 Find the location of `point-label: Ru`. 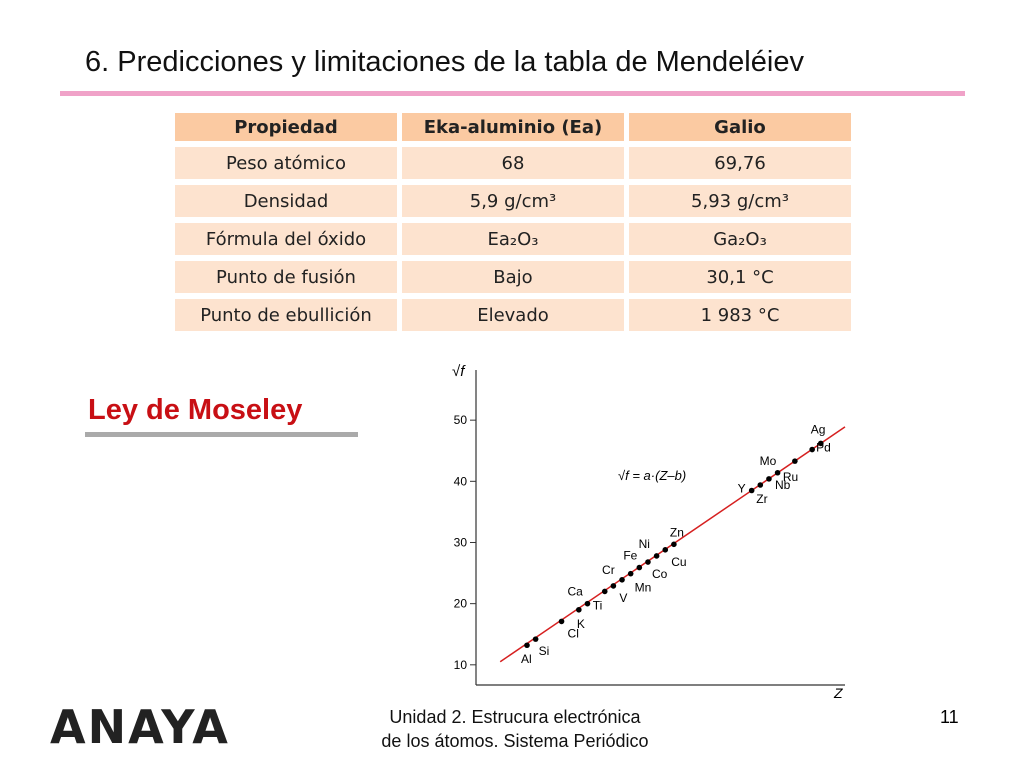

point-label: Ru is located at coordinates (790, 477).